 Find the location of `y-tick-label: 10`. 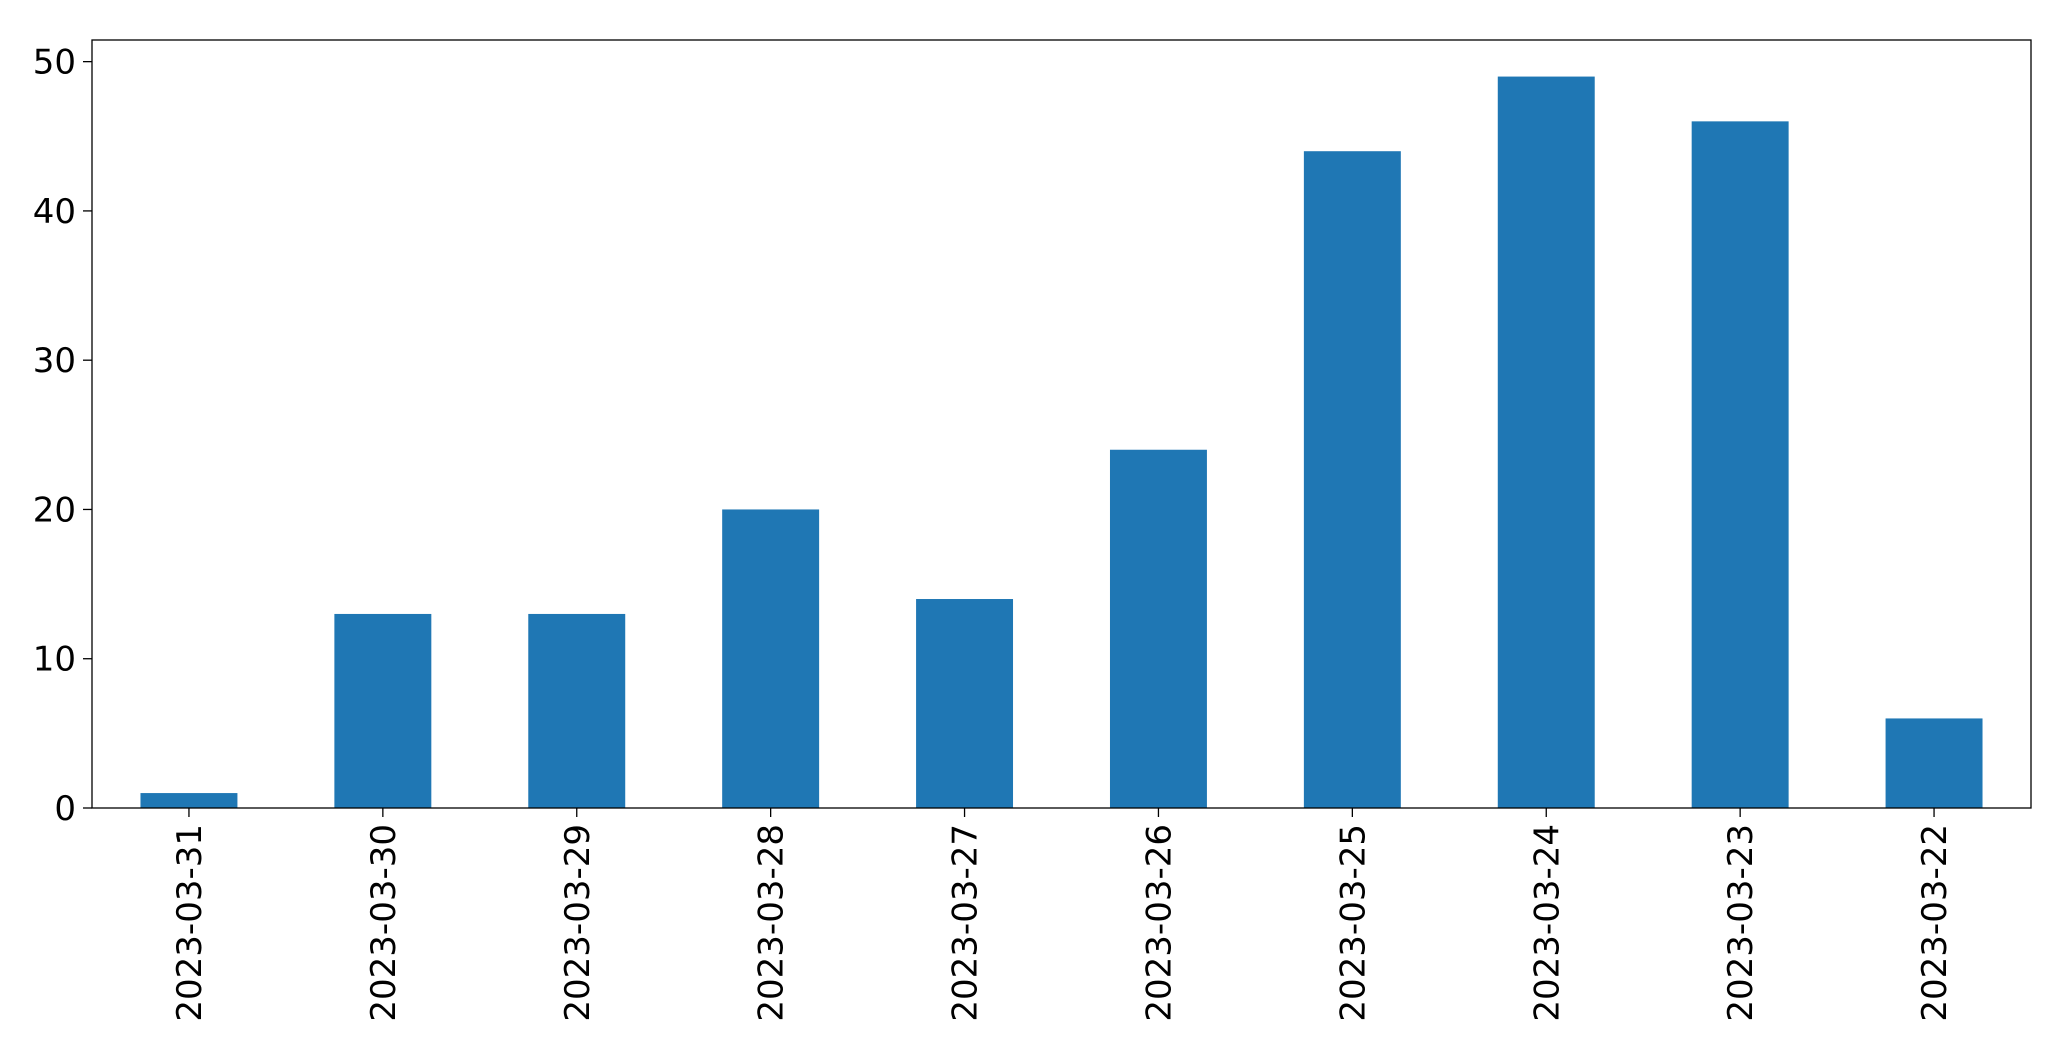

y-tick-label: 10 is located at coordinates (54, 660).